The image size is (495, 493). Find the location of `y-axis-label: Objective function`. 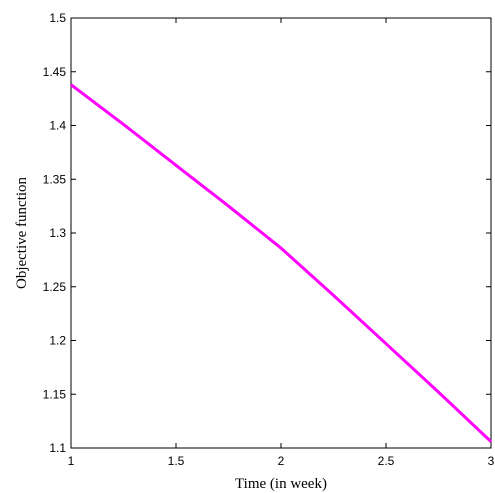

y-axis-label: Objective function is located at coordinates (22, 232).